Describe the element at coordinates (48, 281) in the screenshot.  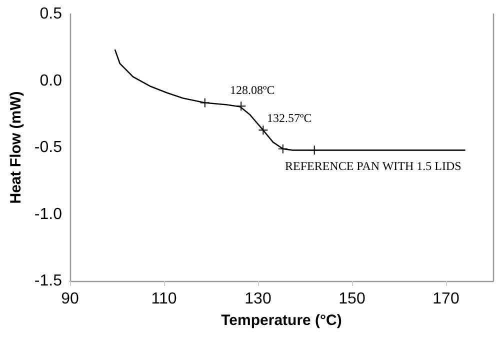
I see `y-tick-label: -1.5` at that location.